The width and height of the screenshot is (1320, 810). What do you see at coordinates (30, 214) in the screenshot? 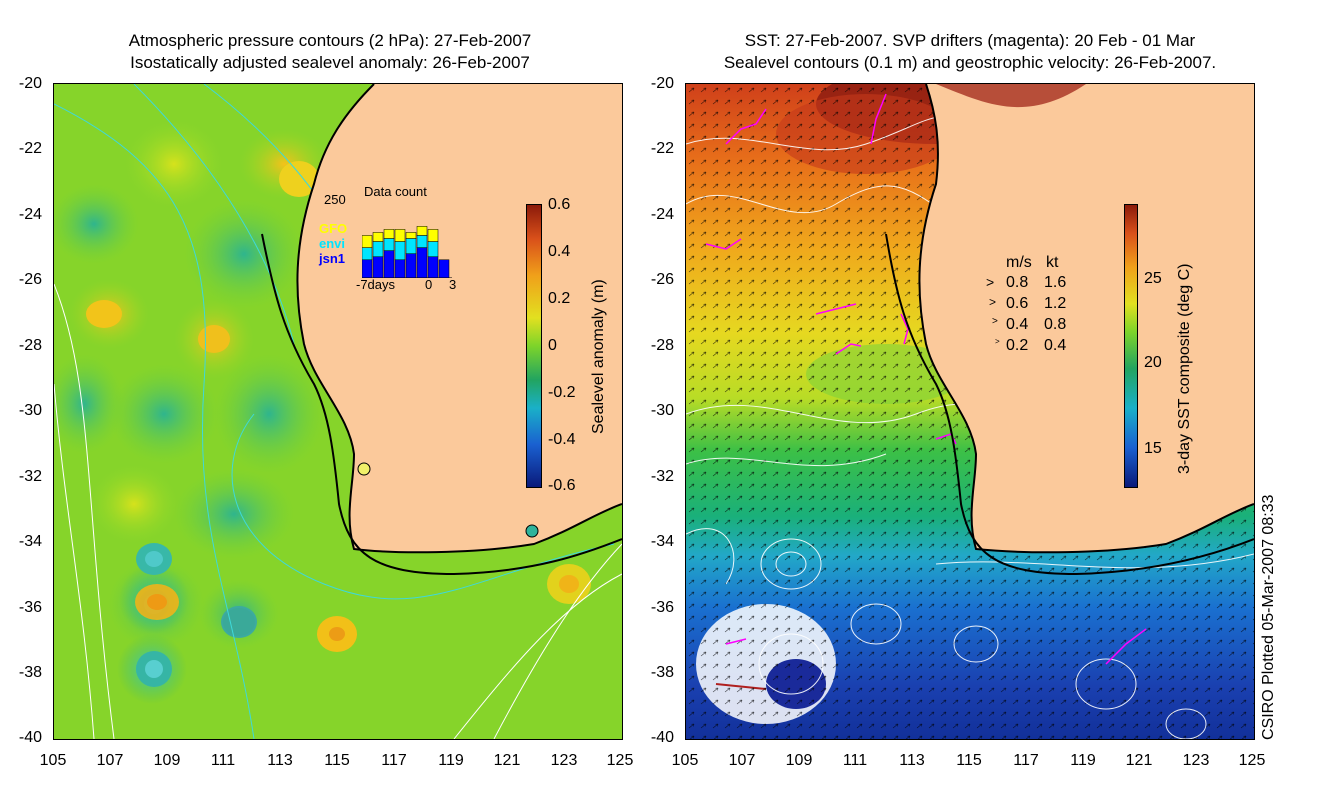
I see `left-ytick: -24` at bounding box center [30, 214].